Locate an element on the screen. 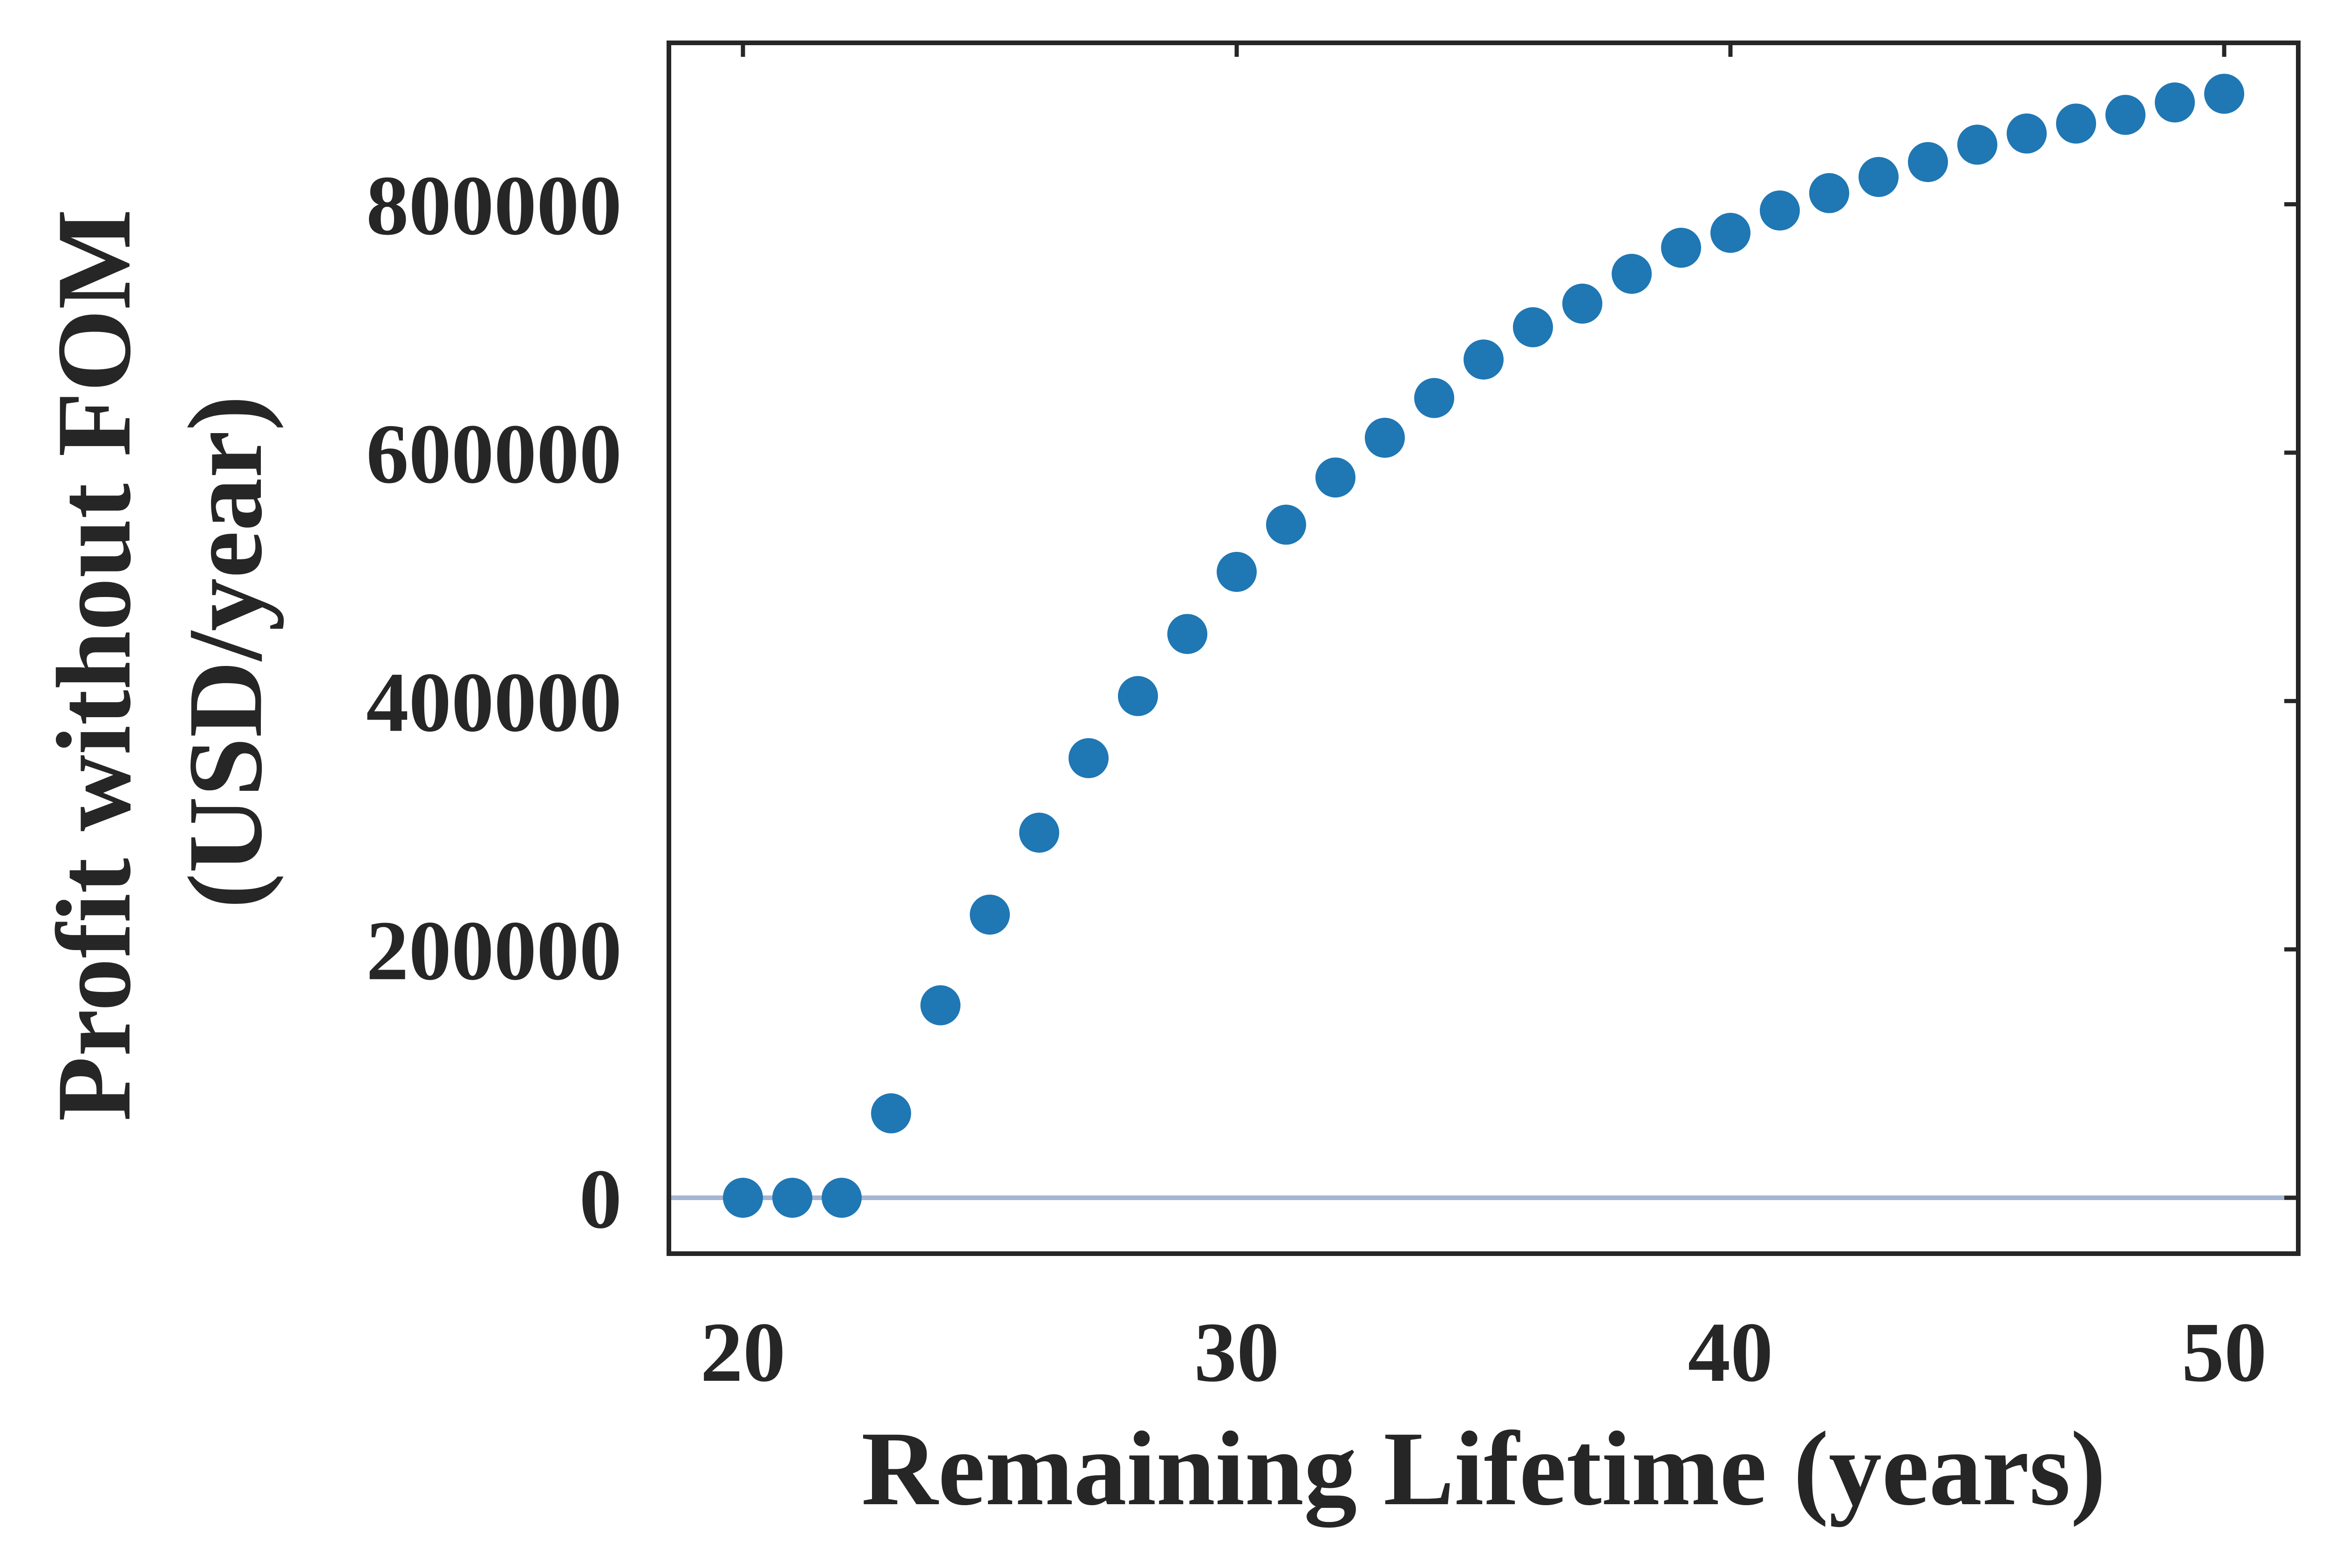  y-tick-label: 800000 is located at coordinates (494, 205).